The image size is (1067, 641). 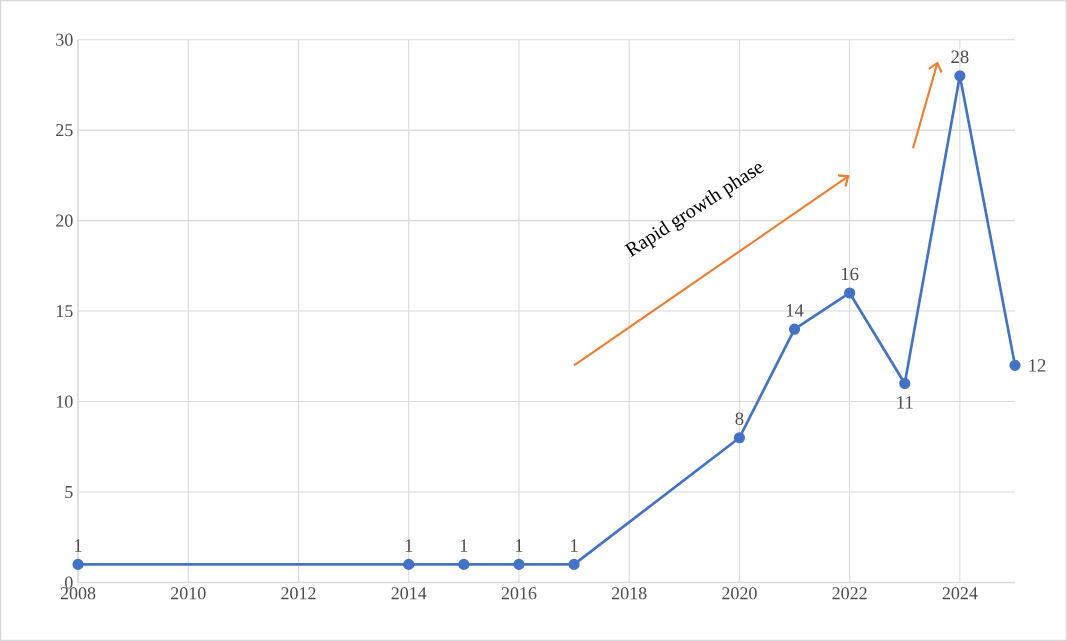 What do you see at coordinates (69, 491) in the screenshot?
I see `y-tick-label: 5` at bounding box center [69, 491].